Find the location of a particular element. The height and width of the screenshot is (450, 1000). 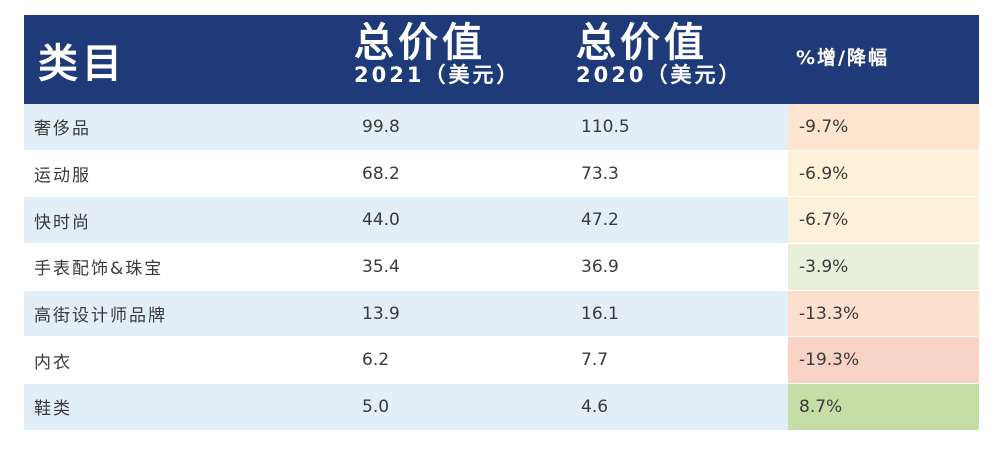

table-row: 内衣 6.2 7.7 -19.3% is located at coordinates (501, 361).